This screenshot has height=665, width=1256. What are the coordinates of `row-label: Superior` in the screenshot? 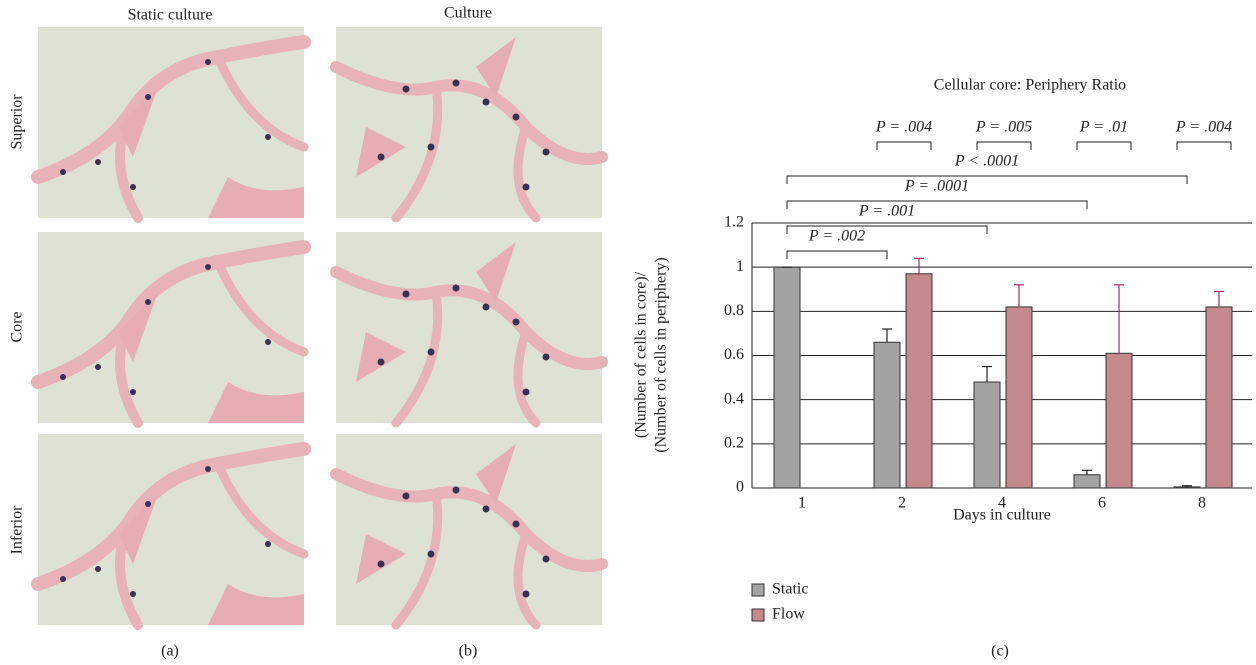 It's located at (17, 122).